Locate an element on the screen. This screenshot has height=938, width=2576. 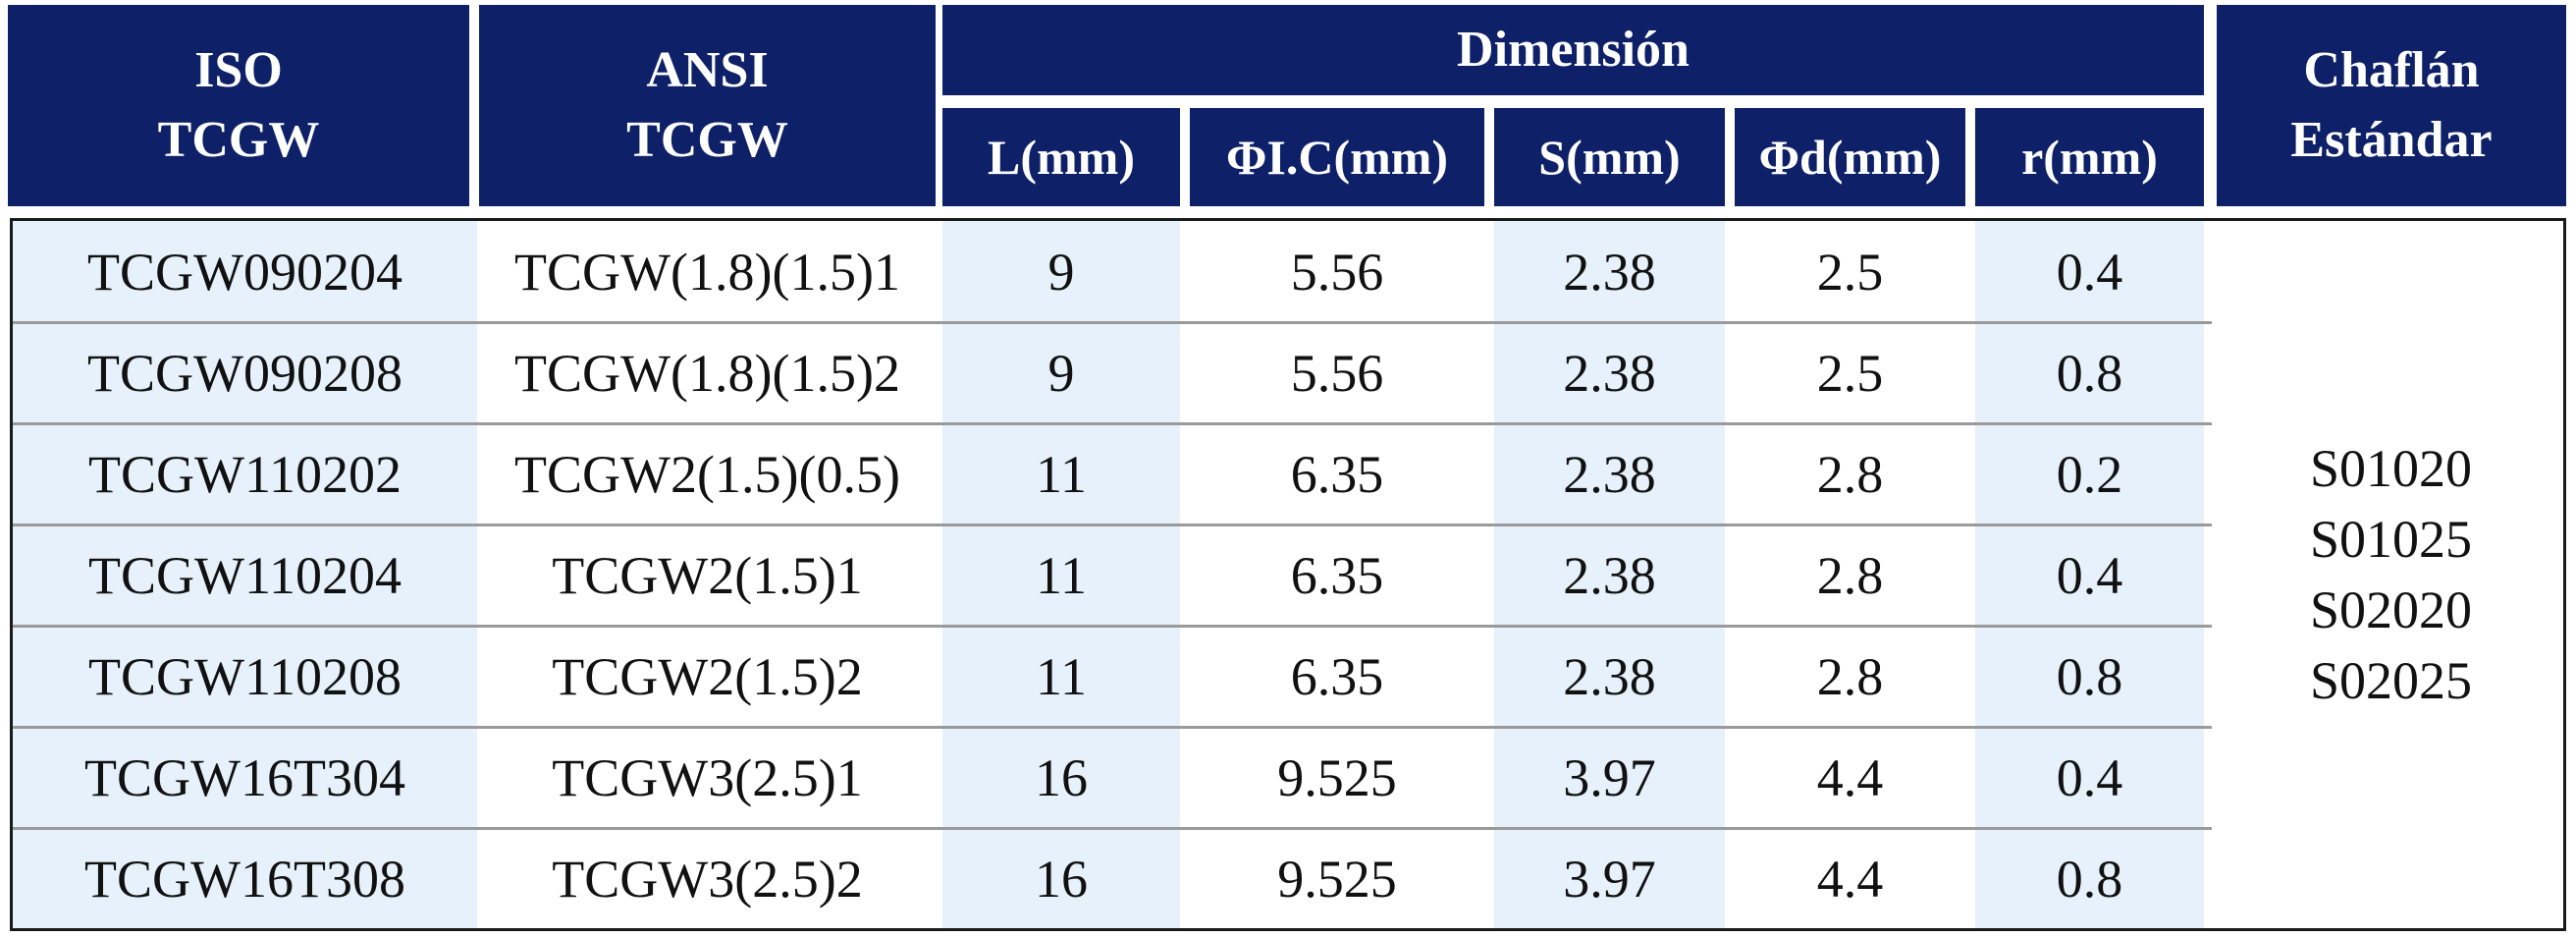
header-sub-s-label: S(mm) is located at coordinates (1609, 157).